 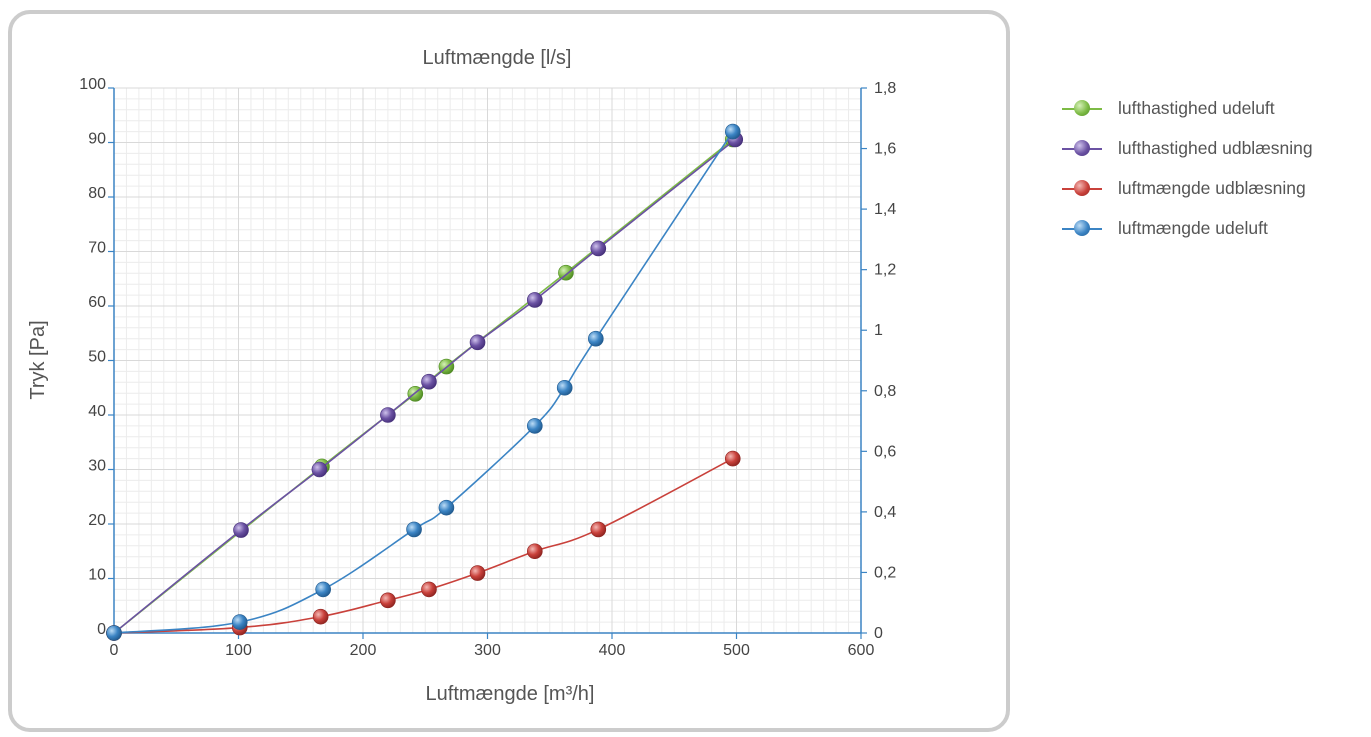 What do you see at coordinates (1215, 147) in the screenshot?
I see `legend-label: lufthastighed udblæsning` at bounding box center [1215, 147].